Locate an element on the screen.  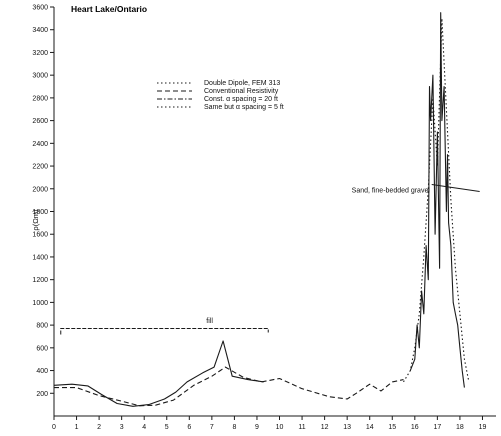
x-tick-label: 2 is located at coordinates (99, 427).